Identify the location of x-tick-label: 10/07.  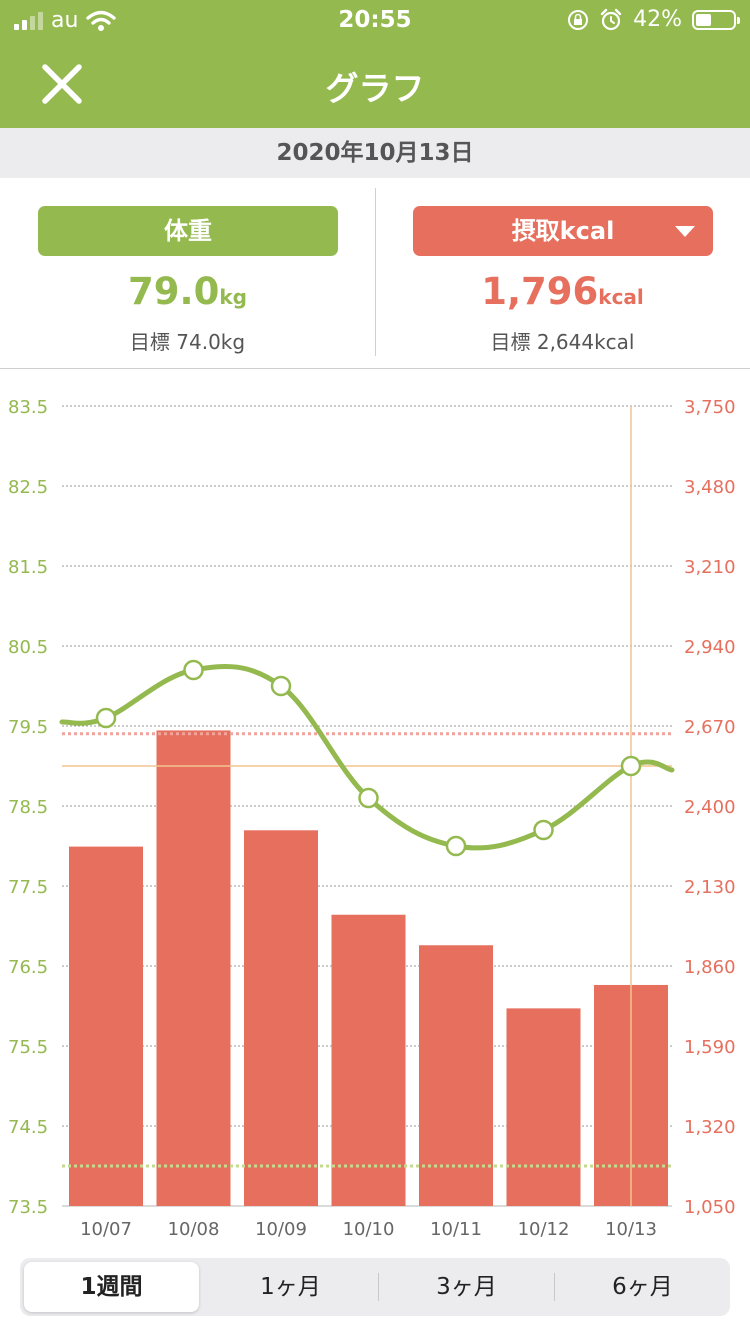
(106, 1229).